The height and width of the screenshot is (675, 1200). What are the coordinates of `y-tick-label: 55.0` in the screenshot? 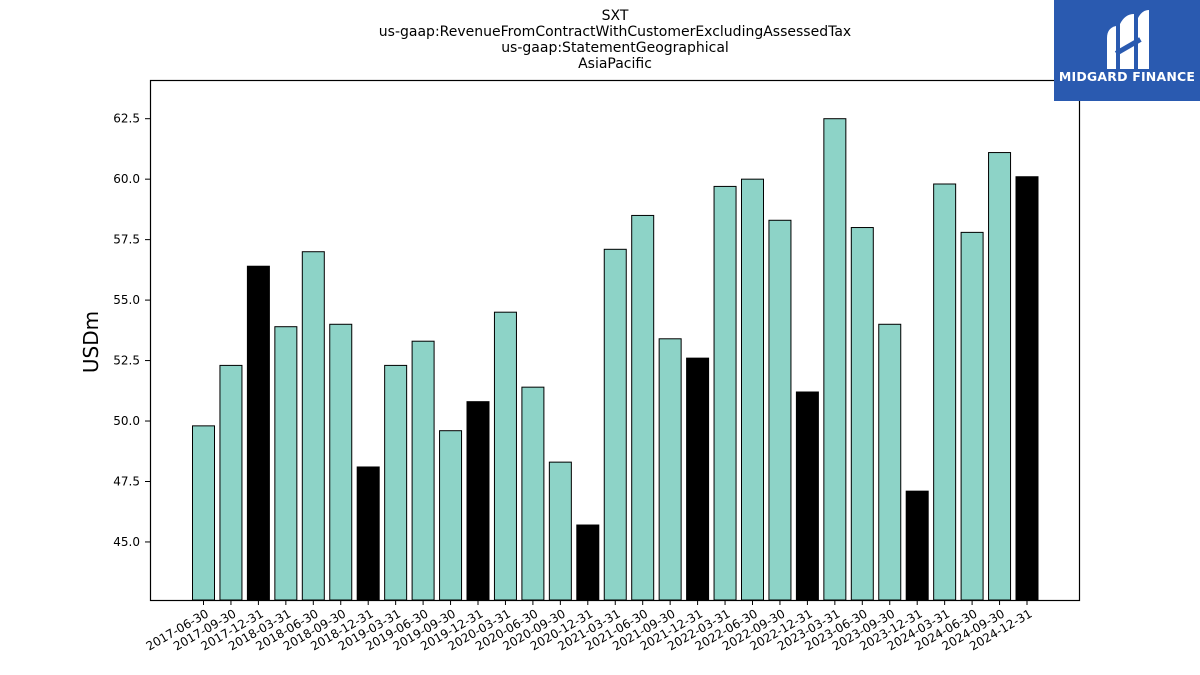 It's located at (126, 300).